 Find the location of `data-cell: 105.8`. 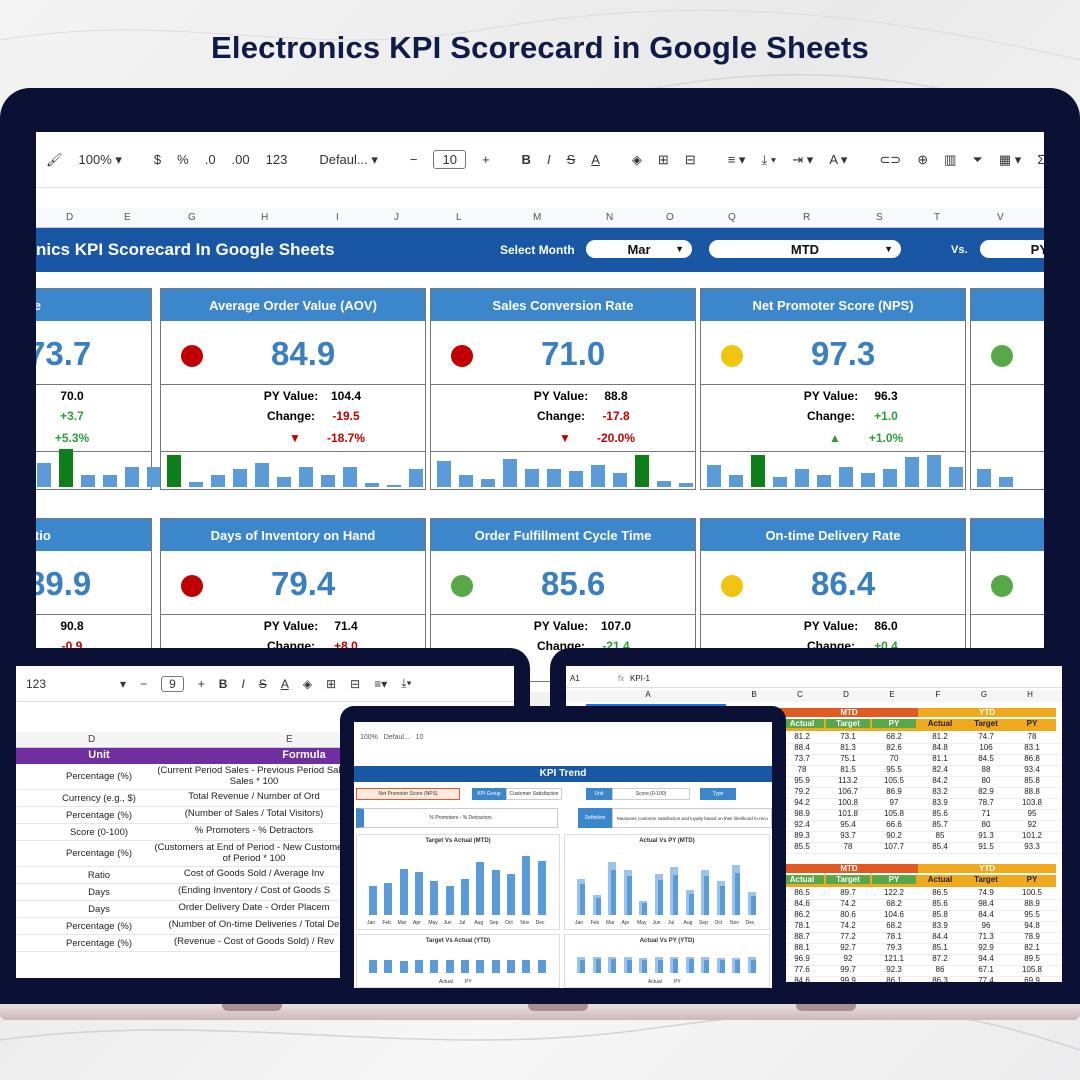

data-cell: 105.8 is located at coordinates (894, 813).